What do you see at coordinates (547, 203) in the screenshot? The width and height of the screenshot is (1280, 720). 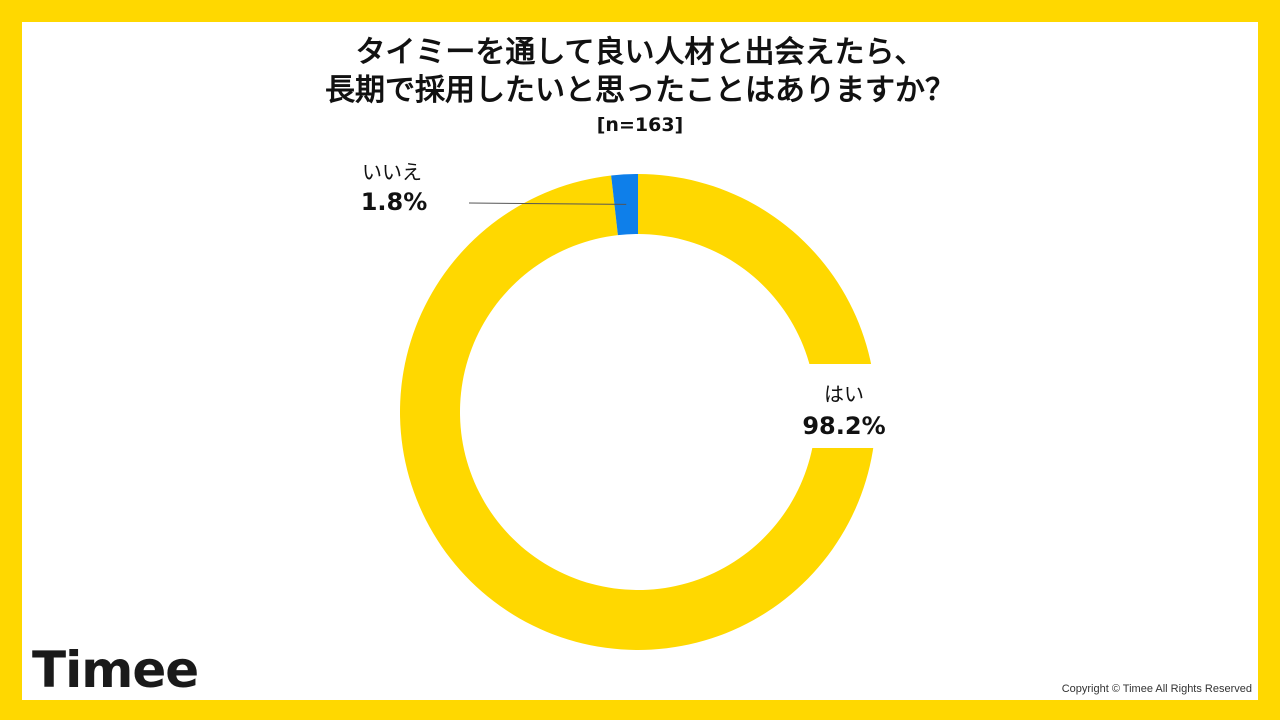 I see `leader-line-no` at bounding box center [547, 203].